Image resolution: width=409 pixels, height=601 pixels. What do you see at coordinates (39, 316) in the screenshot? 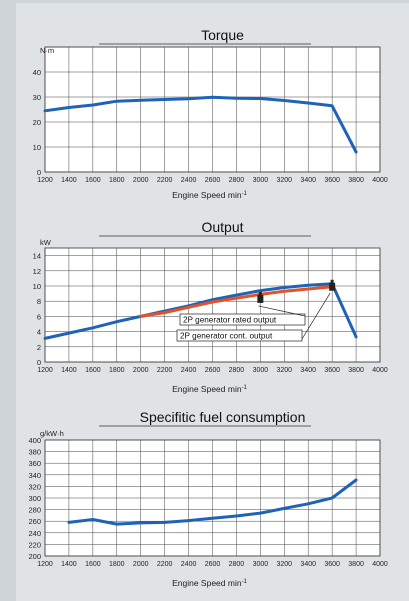
I see `y-tick-label: 6` at bounding box center [39, 316].